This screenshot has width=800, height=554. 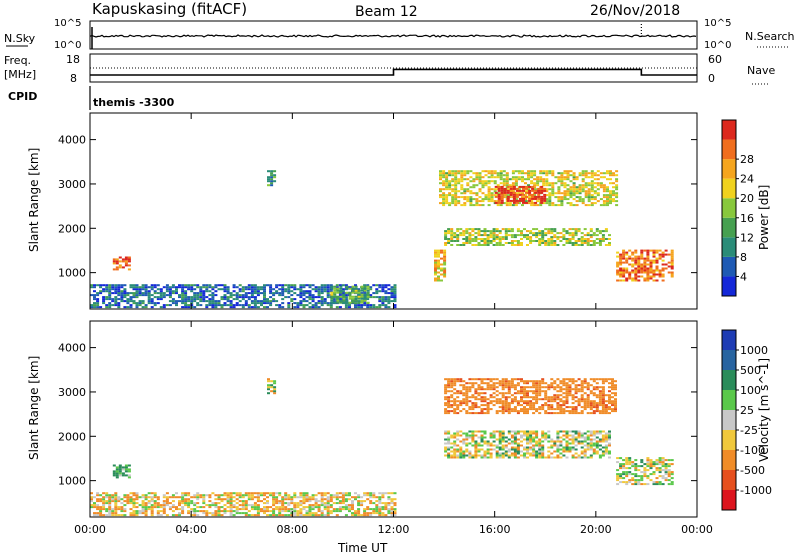 What do you see at coordinates (20, 74) in the screenshot?
I see `freq-unit-label: [MHz]` at bounding box center [20, 74].